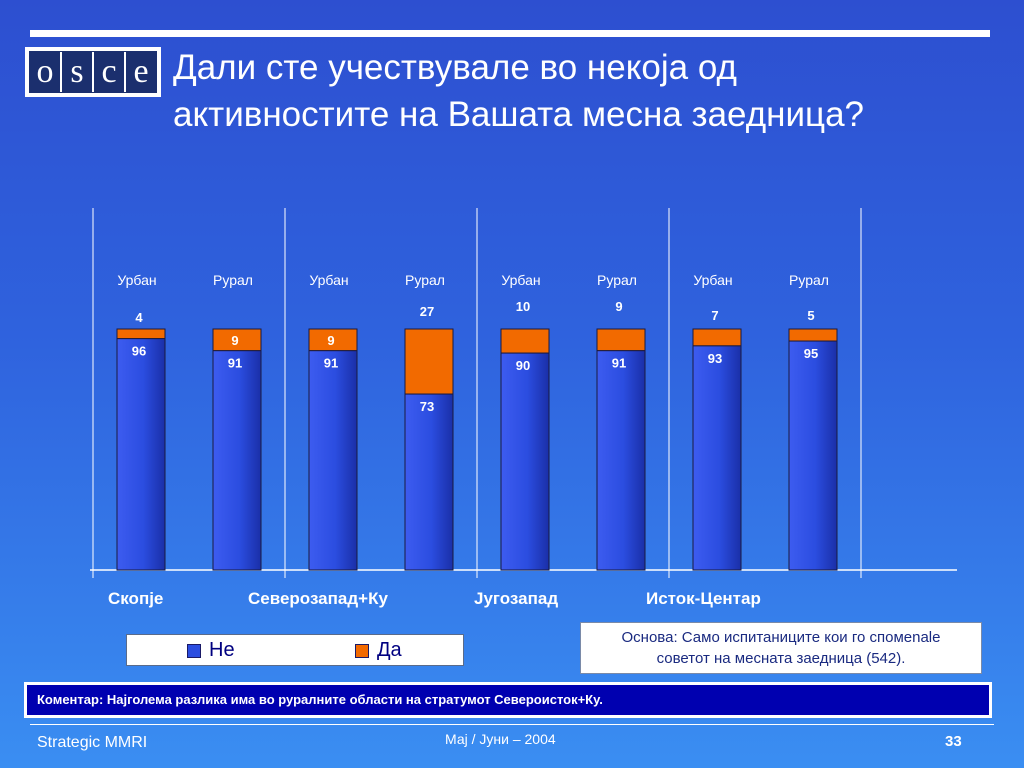 The height and width of the screenshot is (768, 1024). What do you see at coordinates (295, 650) in the screenshot?
I see `chart-legend: Не Да` at bounding box center [295, 650].